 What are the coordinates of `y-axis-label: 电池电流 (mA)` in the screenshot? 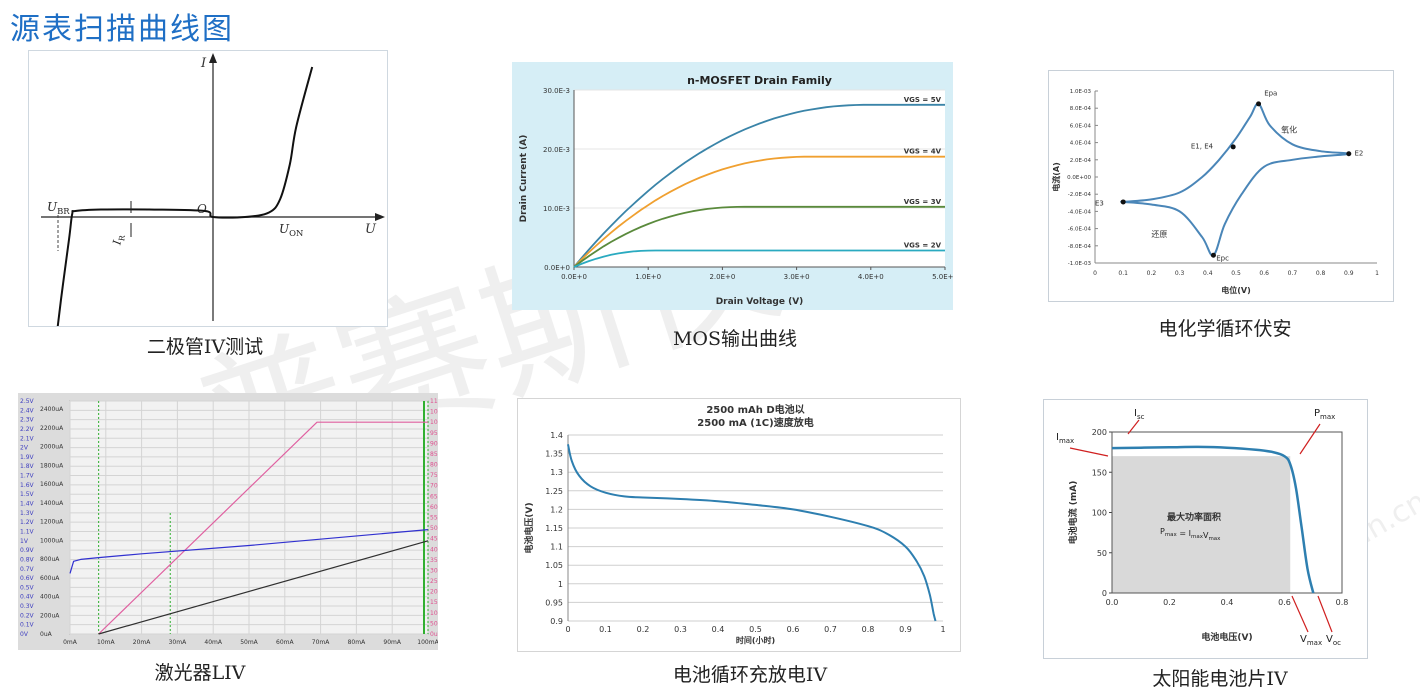 It's located at (1073, 513).